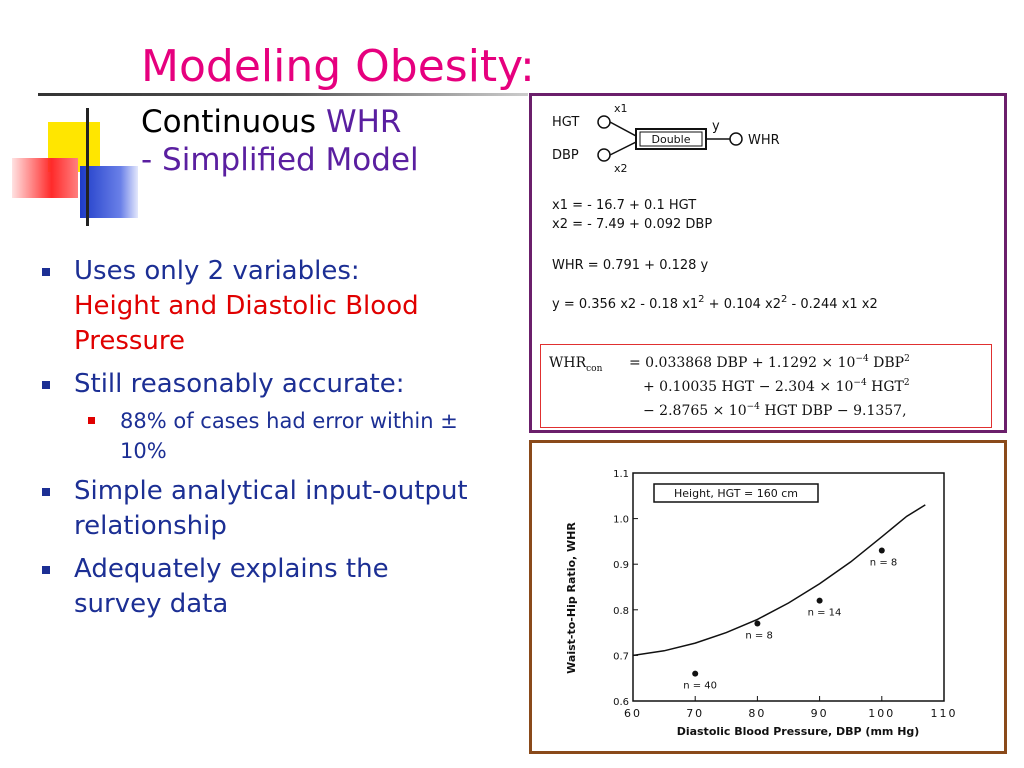 This screenshot has width=1024, height=768. I want to click on whr-con-line1: = 0.033868 DBP + 1.1292 × 10−4 DBP2, so click(769, 362).